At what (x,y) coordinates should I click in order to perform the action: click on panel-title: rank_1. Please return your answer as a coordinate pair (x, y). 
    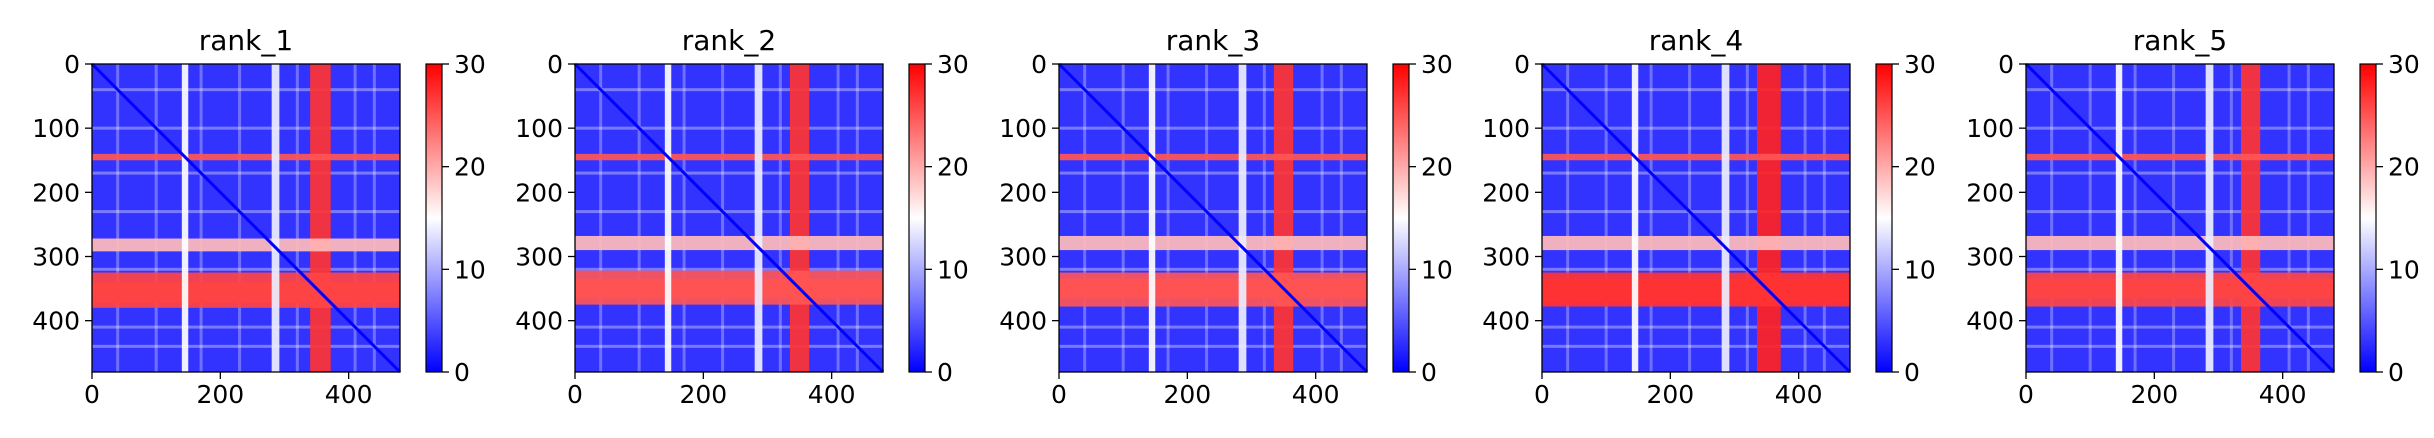
    Looking at the image, I should click on (246, 40).